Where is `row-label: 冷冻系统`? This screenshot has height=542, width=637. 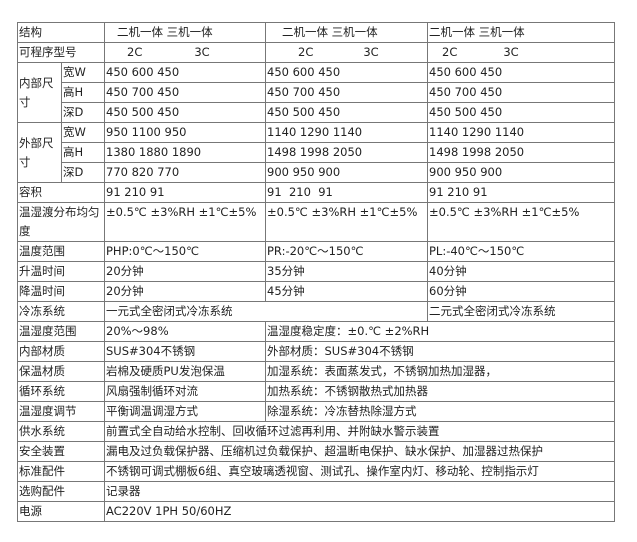
row-label: 冷冻系统 is located at coordinates (61, 311).